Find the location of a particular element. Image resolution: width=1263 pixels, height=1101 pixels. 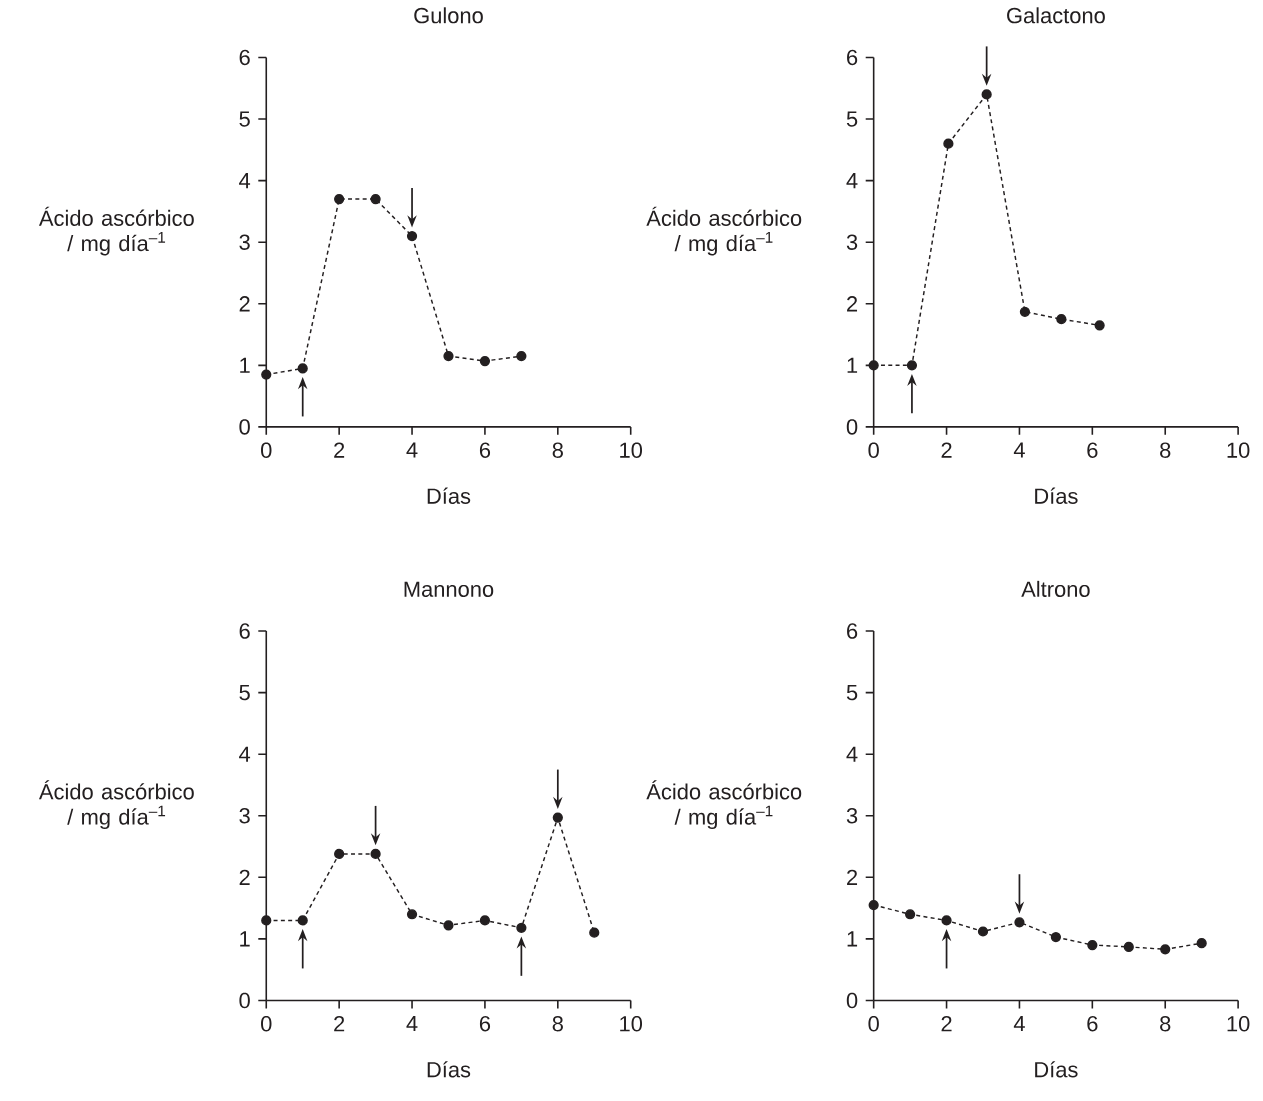

chart-title: Mannono is located at coordinates (449, 589).